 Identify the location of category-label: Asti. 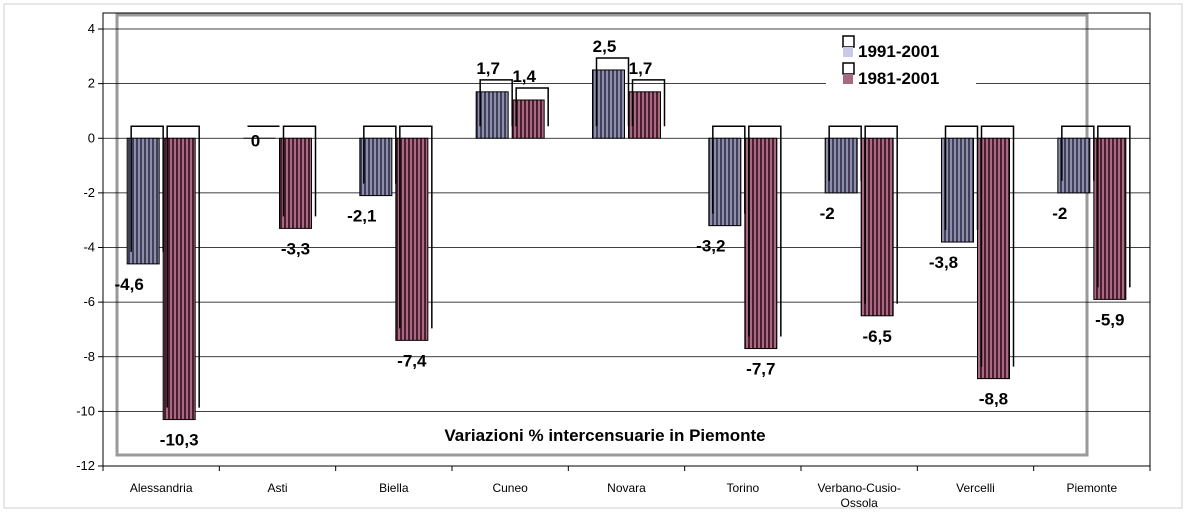
(277, 488).